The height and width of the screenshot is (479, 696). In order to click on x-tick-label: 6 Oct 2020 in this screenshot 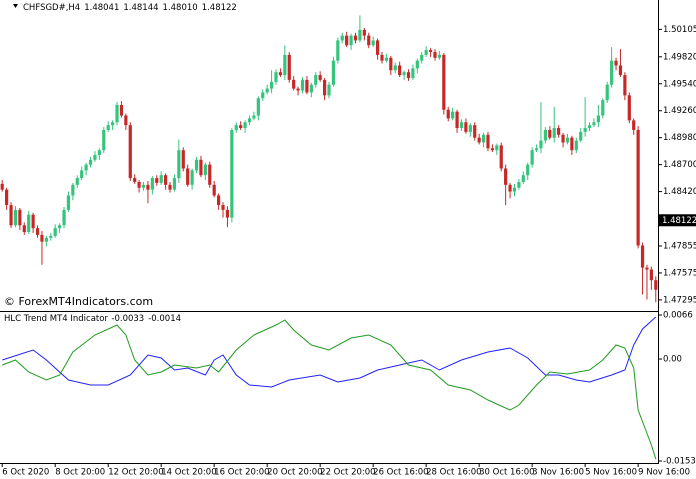, I will do `click(25, 473)`.